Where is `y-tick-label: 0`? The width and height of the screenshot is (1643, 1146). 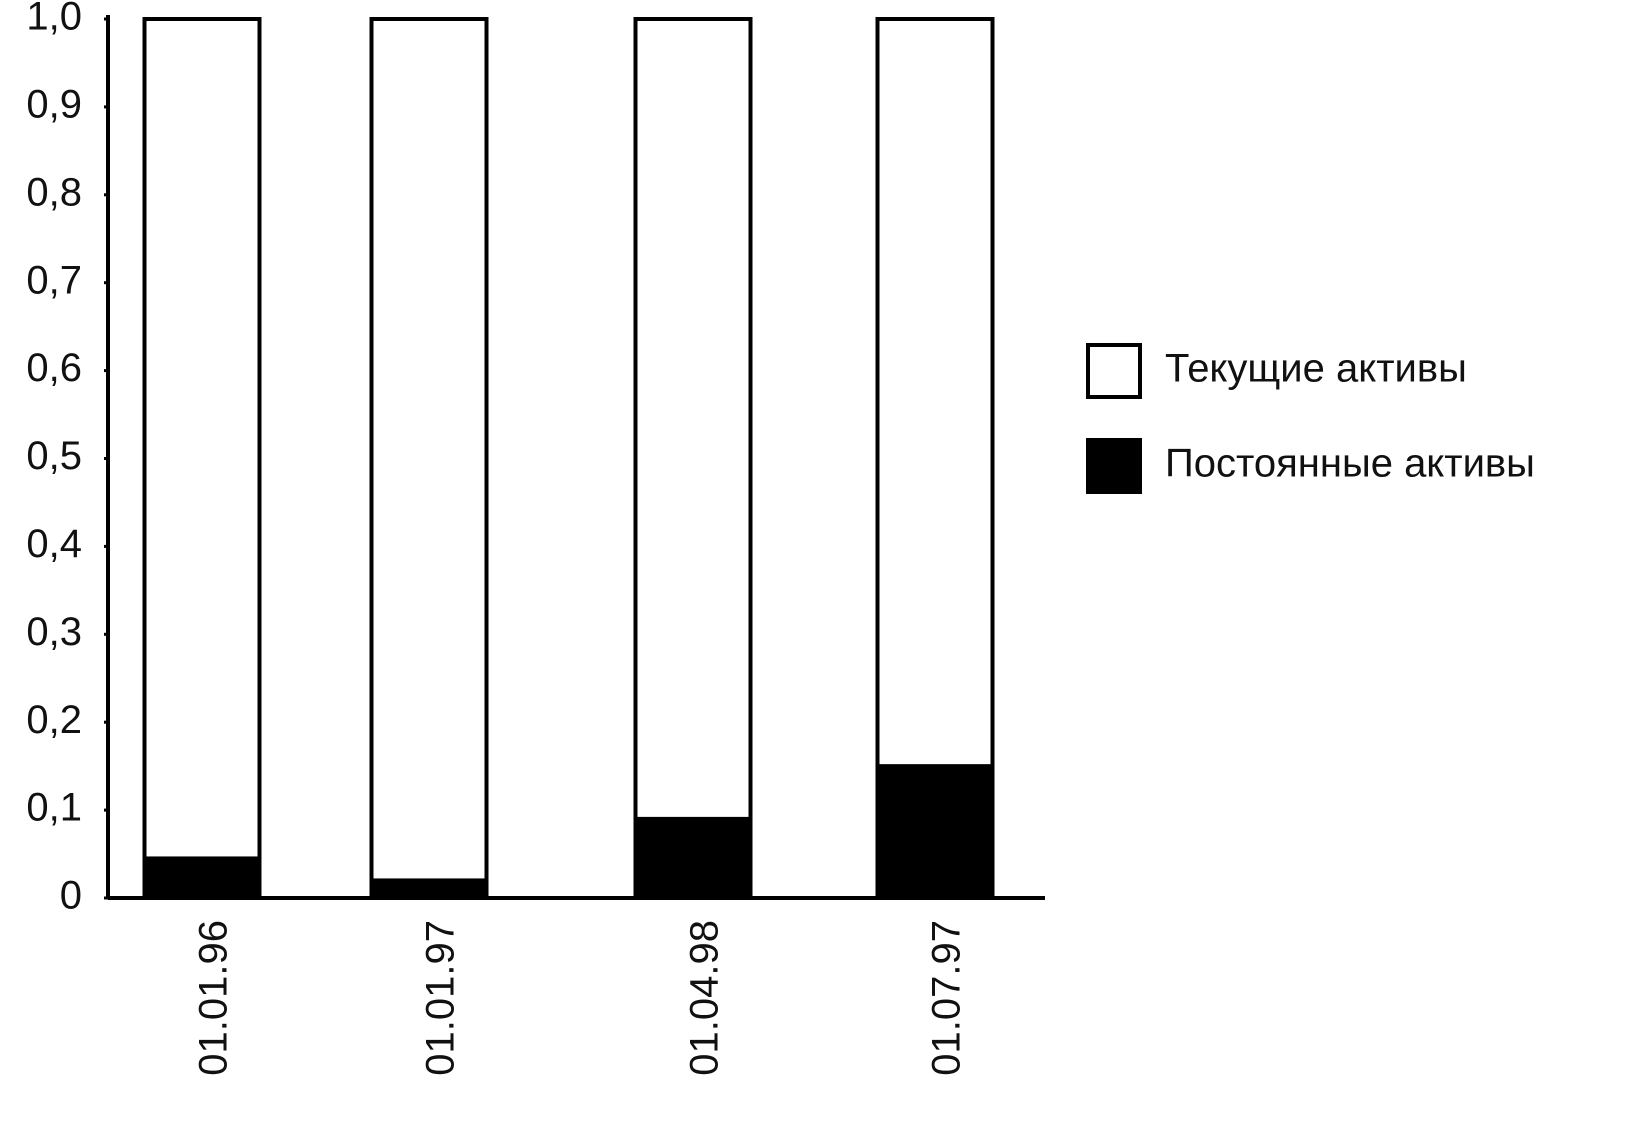
y-tick-label: 0 is located at coordinates (71, 896).